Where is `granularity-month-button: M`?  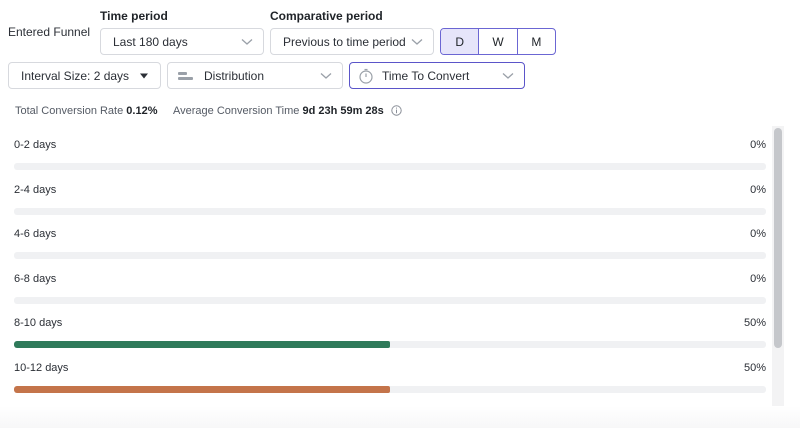 granularity-month-button: M is located at coordinates (535, 41).